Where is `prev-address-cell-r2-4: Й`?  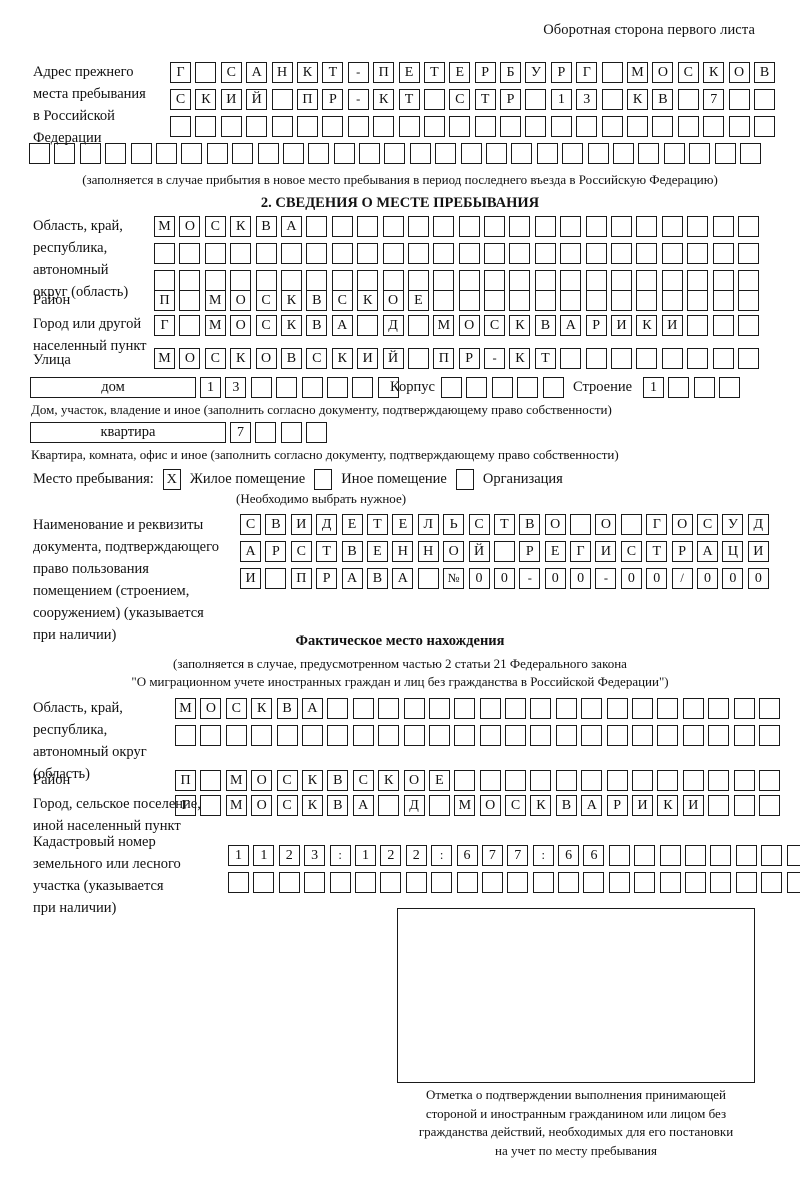 prev-address-cell-r2-4: Й is located at coordinates (257, 99).